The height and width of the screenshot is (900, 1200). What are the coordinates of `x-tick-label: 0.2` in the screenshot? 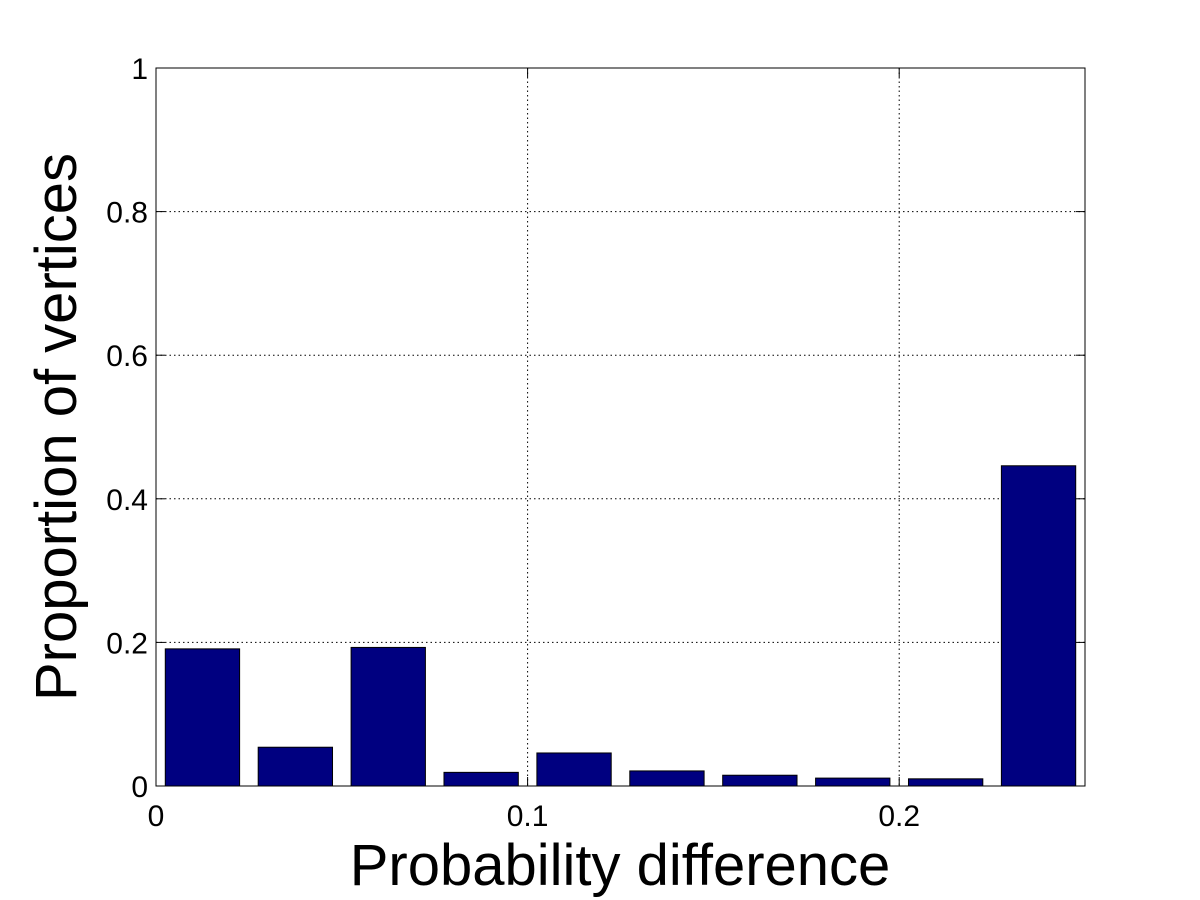 It's located at (899, 816).